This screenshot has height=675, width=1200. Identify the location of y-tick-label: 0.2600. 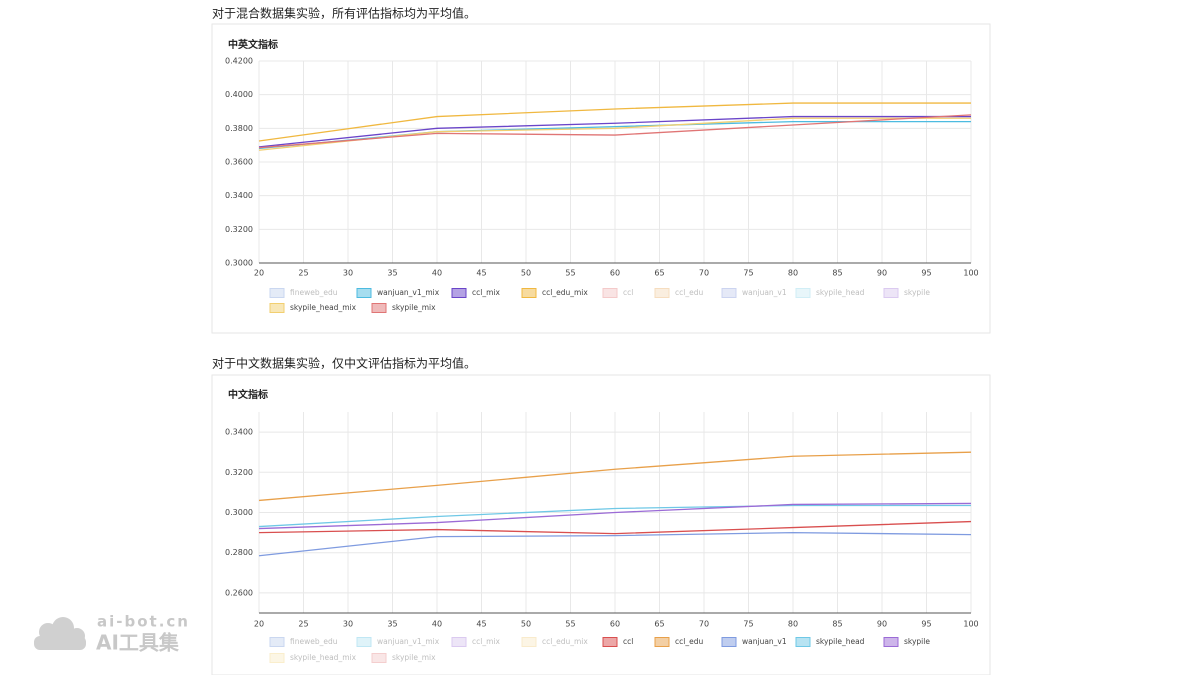
(239, 592).